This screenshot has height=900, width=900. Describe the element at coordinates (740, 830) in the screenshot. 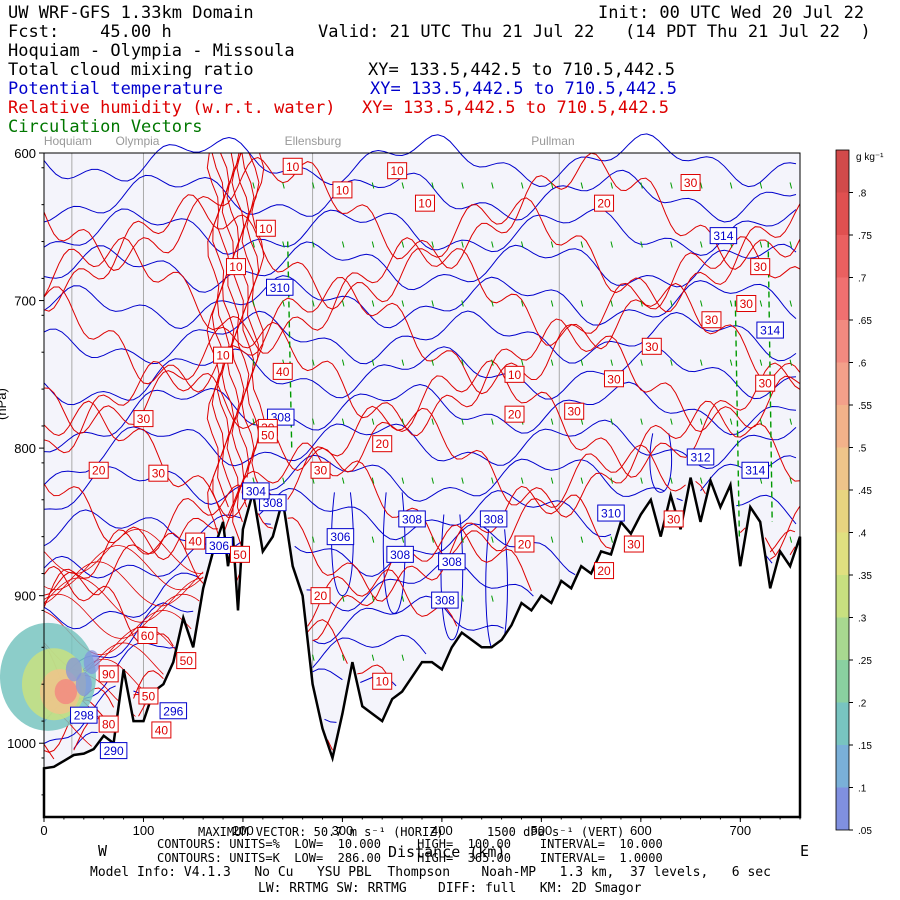

I see `x-tick-label-7: 700` at that location.